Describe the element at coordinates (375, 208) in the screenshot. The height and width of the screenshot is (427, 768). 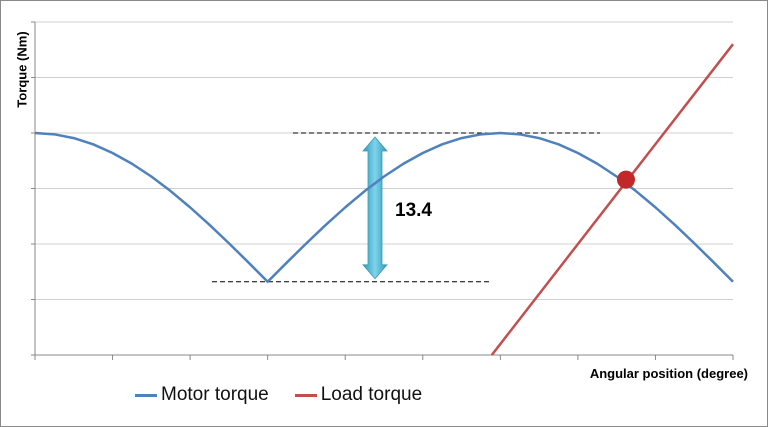
I see `double-arrow` at that location.